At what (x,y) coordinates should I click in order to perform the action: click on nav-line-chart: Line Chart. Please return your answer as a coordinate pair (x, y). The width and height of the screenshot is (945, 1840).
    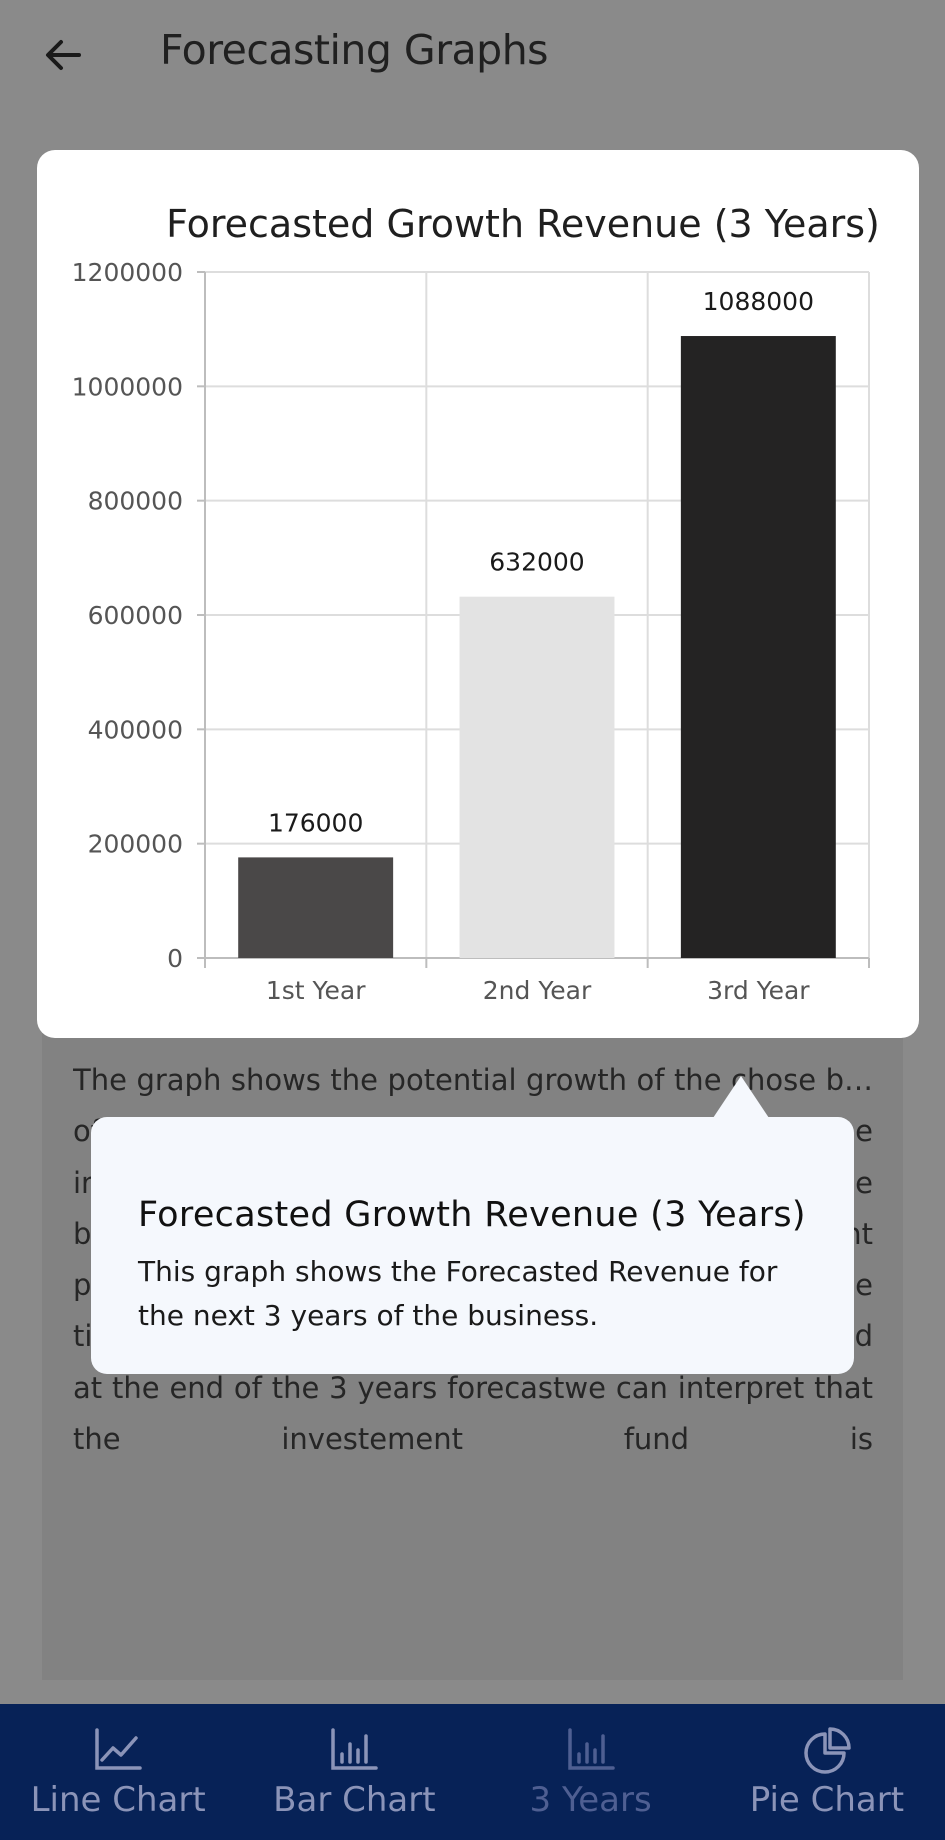
    Looking at the image, I should click on (118, 1772).